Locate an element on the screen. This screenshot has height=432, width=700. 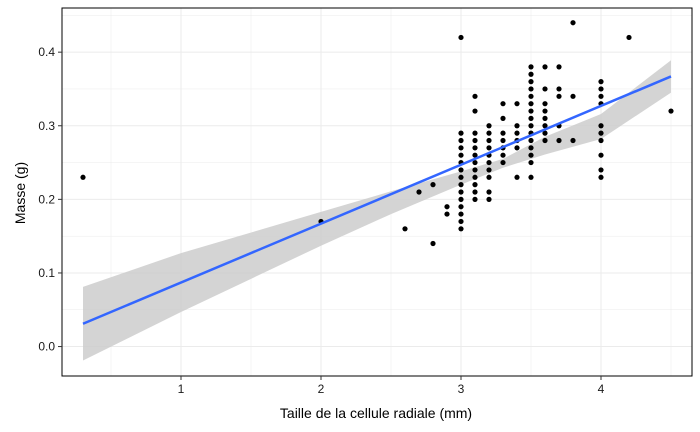
y-tick-label: 0.3 is located at coordinates (46, 126).